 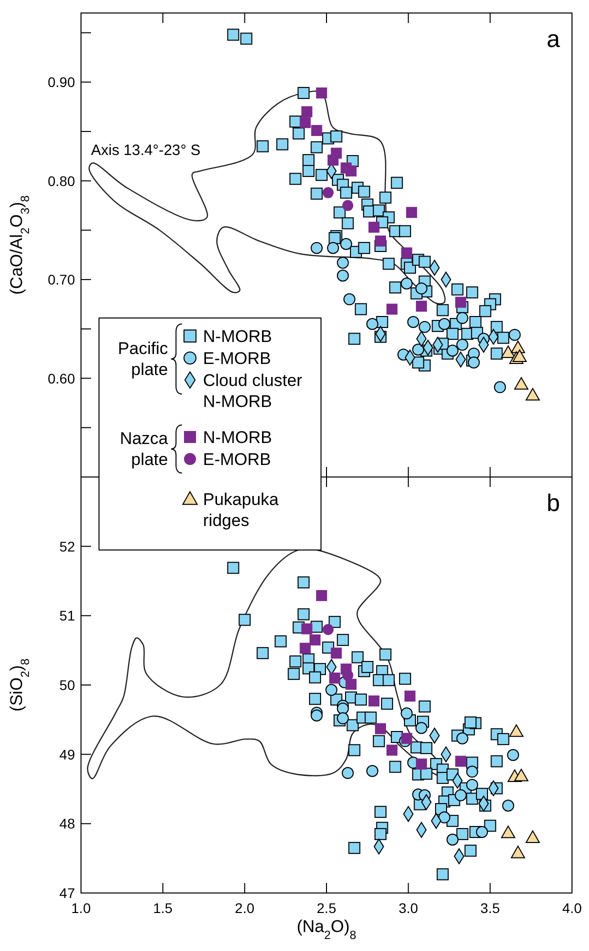 I want to click on y-tick-label: 0.80, so click(x=62, y=180).